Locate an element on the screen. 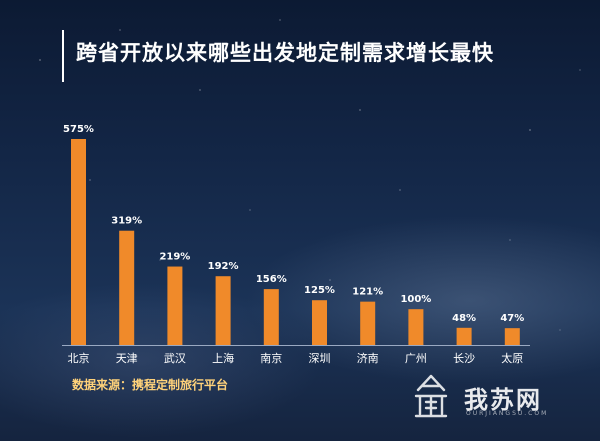 Image resolution: width=600 pixels, height=441 pixels. category-label: 济南 is located at coordinates (368, 358).